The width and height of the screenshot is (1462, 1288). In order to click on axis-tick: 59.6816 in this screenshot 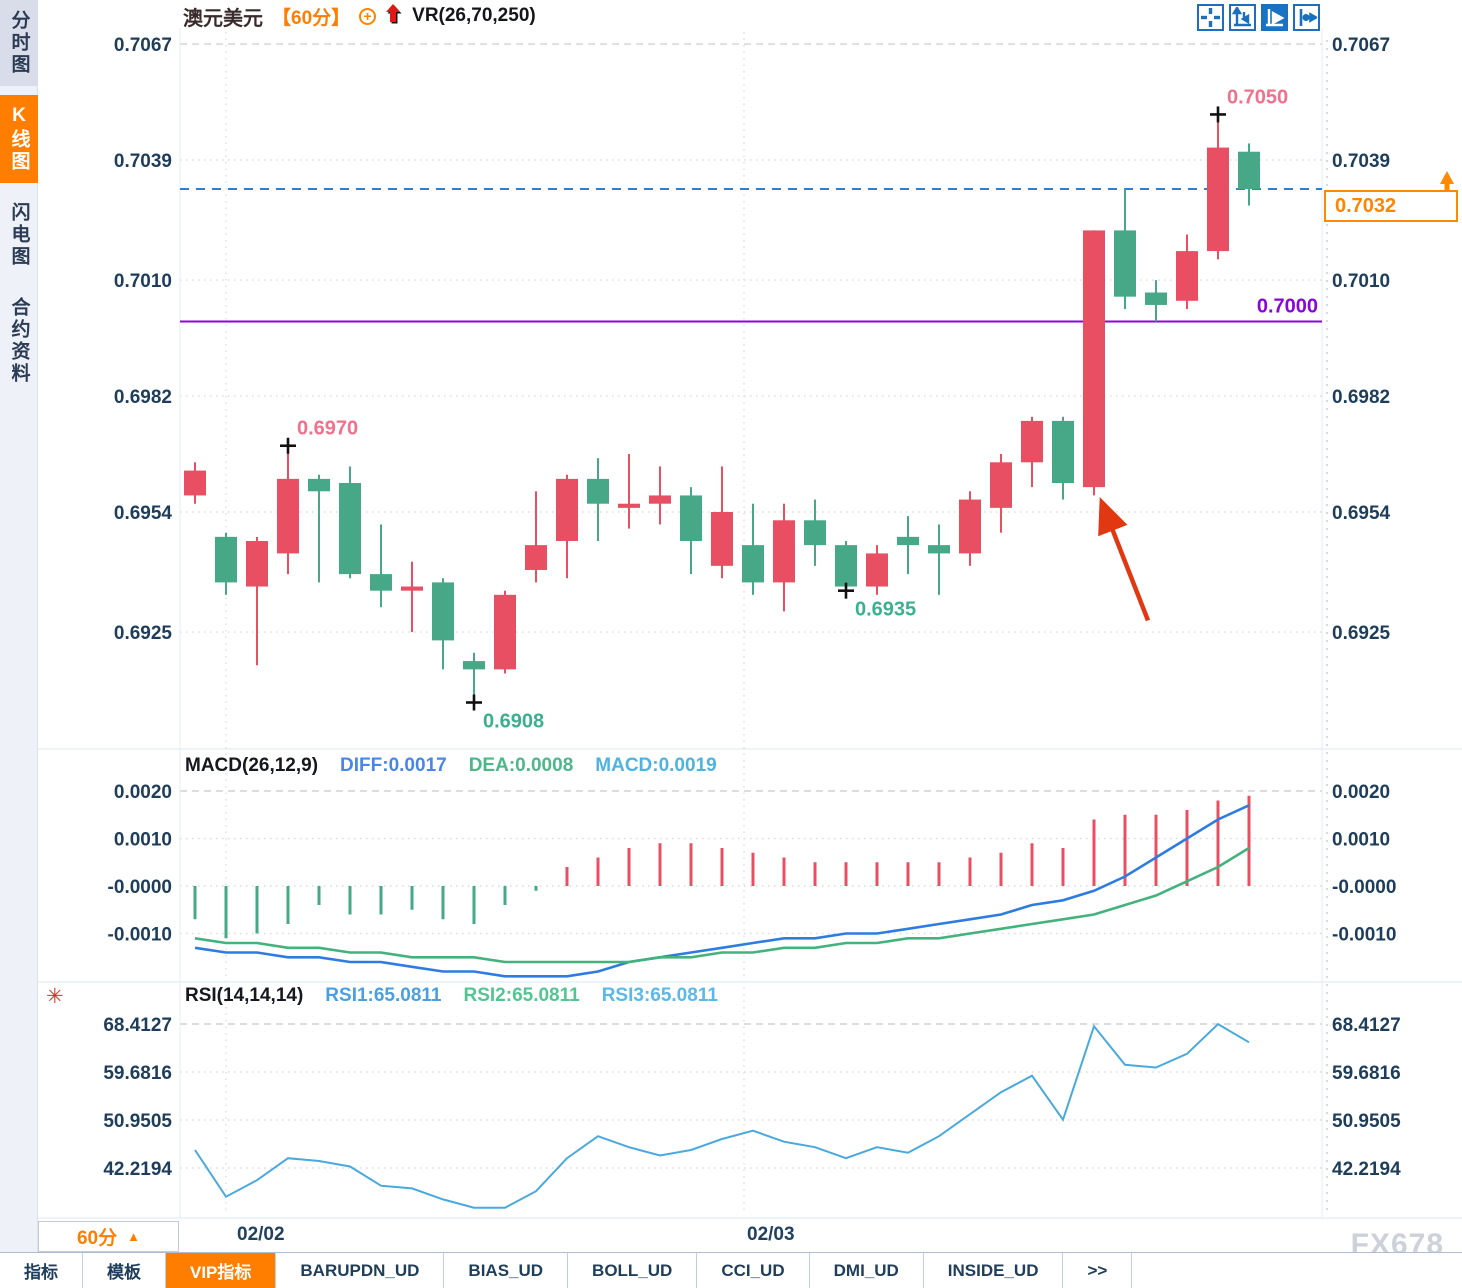, I will do `click(137, 1073)`.